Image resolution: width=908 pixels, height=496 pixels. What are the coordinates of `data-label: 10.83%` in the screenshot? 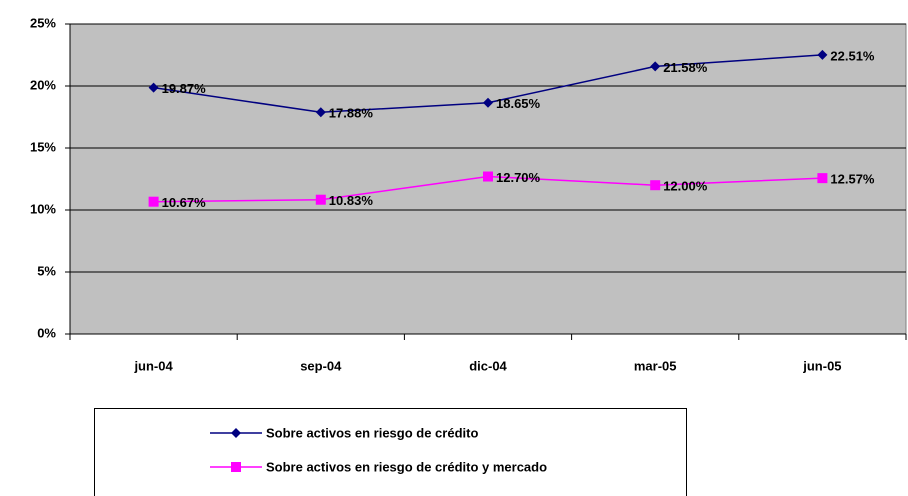 It's located at (351, 200).